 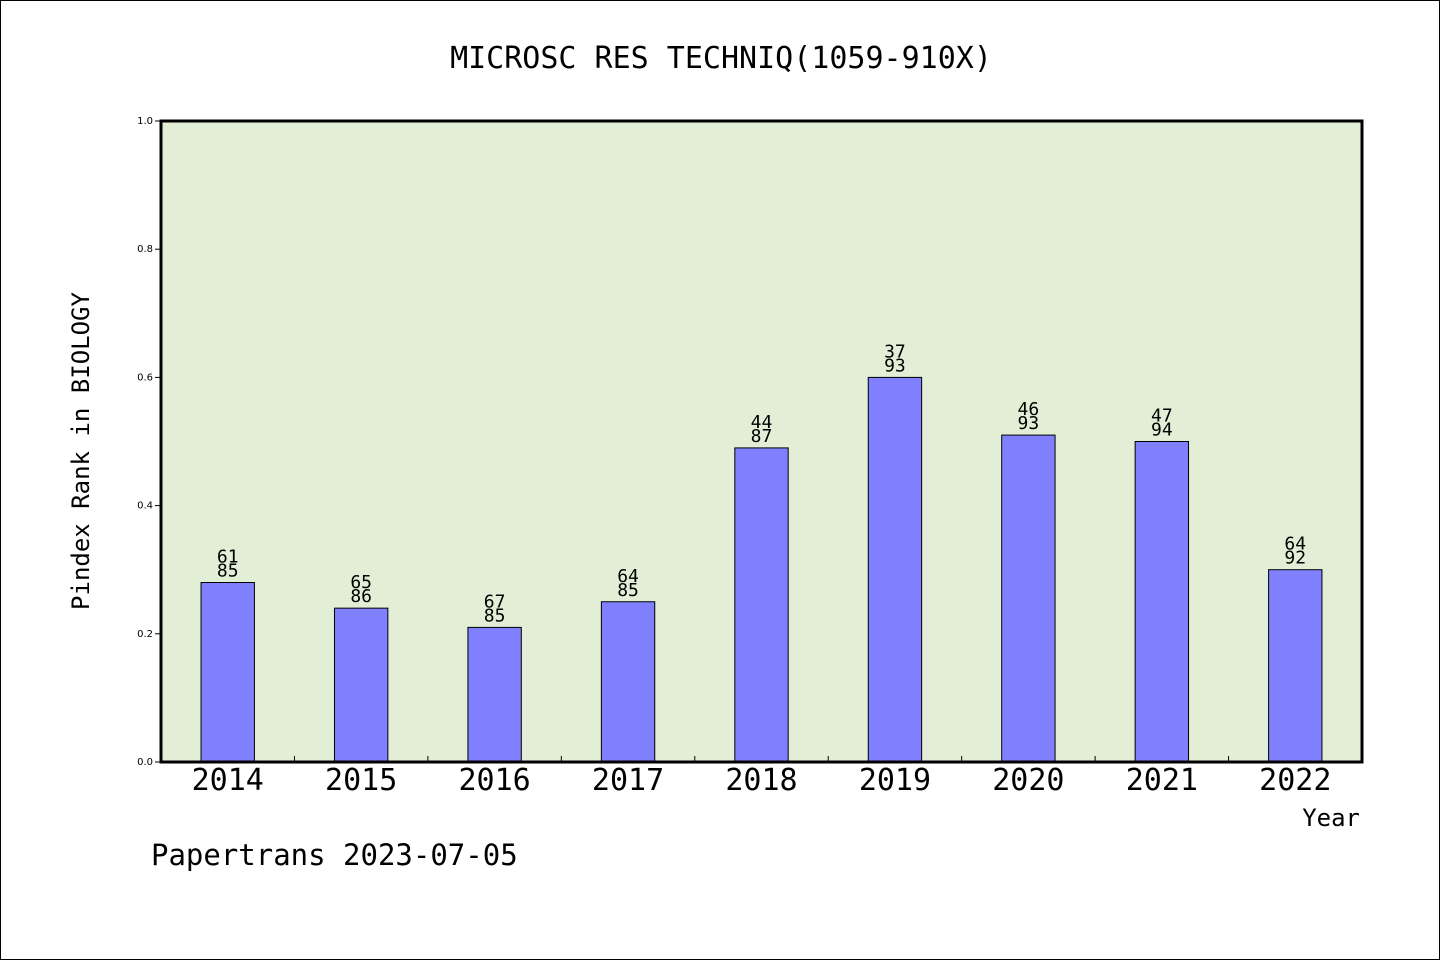 I want to click on x-tick-label: 2020, so click(x=1028, y=780).